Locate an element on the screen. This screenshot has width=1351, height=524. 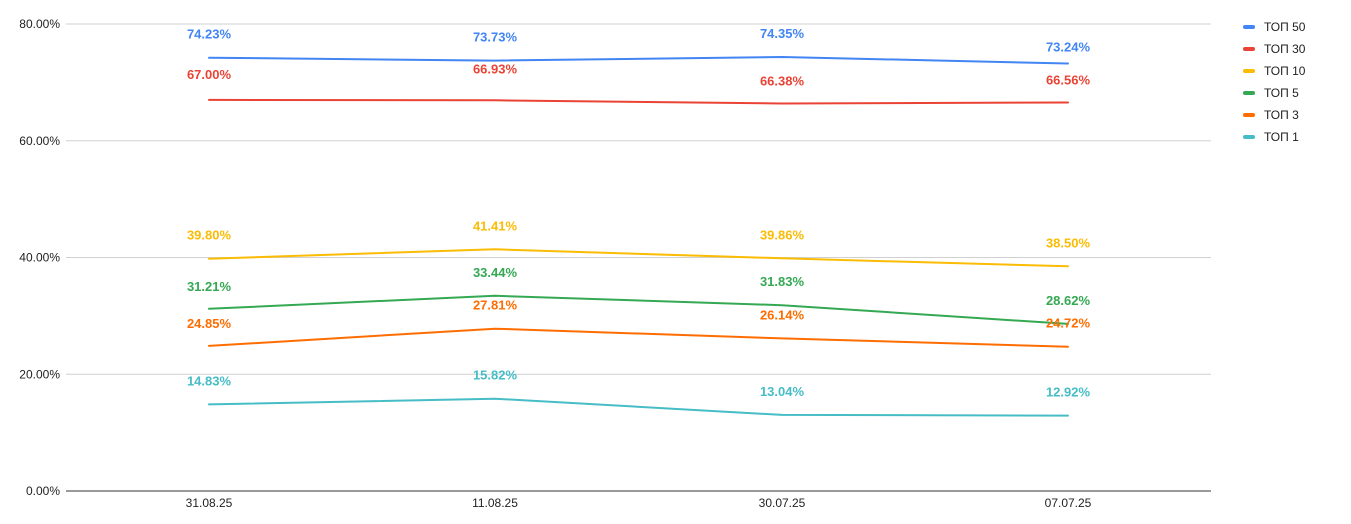
data-label: 74.23% is located at coordinates (209, 34).